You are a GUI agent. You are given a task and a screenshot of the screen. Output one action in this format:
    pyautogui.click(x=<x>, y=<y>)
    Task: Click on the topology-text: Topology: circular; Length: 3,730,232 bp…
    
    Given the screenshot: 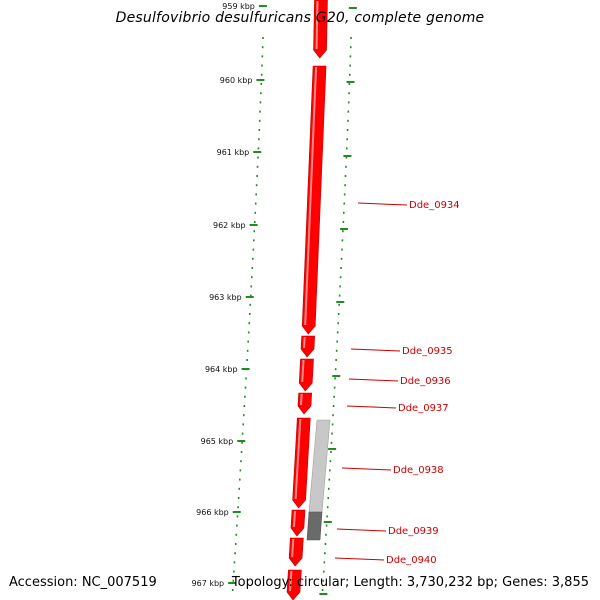 What is the action you would take?
    pyautogui.click(x=410, y=582)
    